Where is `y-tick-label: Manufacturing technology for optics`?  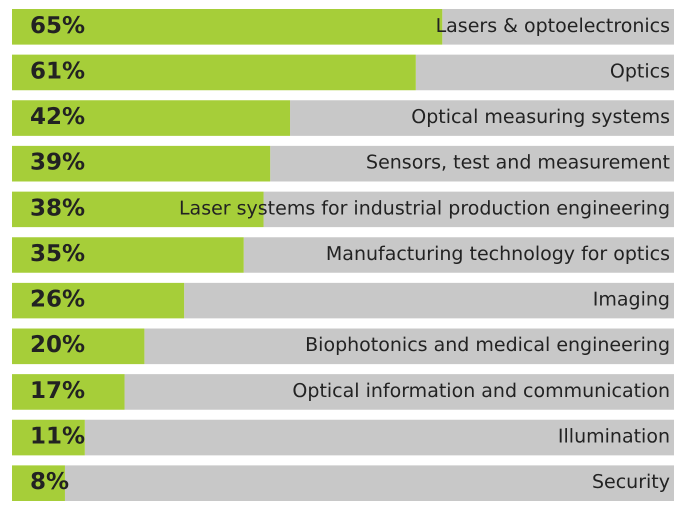 y-tick-label: Manufacturing technology for optics is located at coordinates (498, 253).